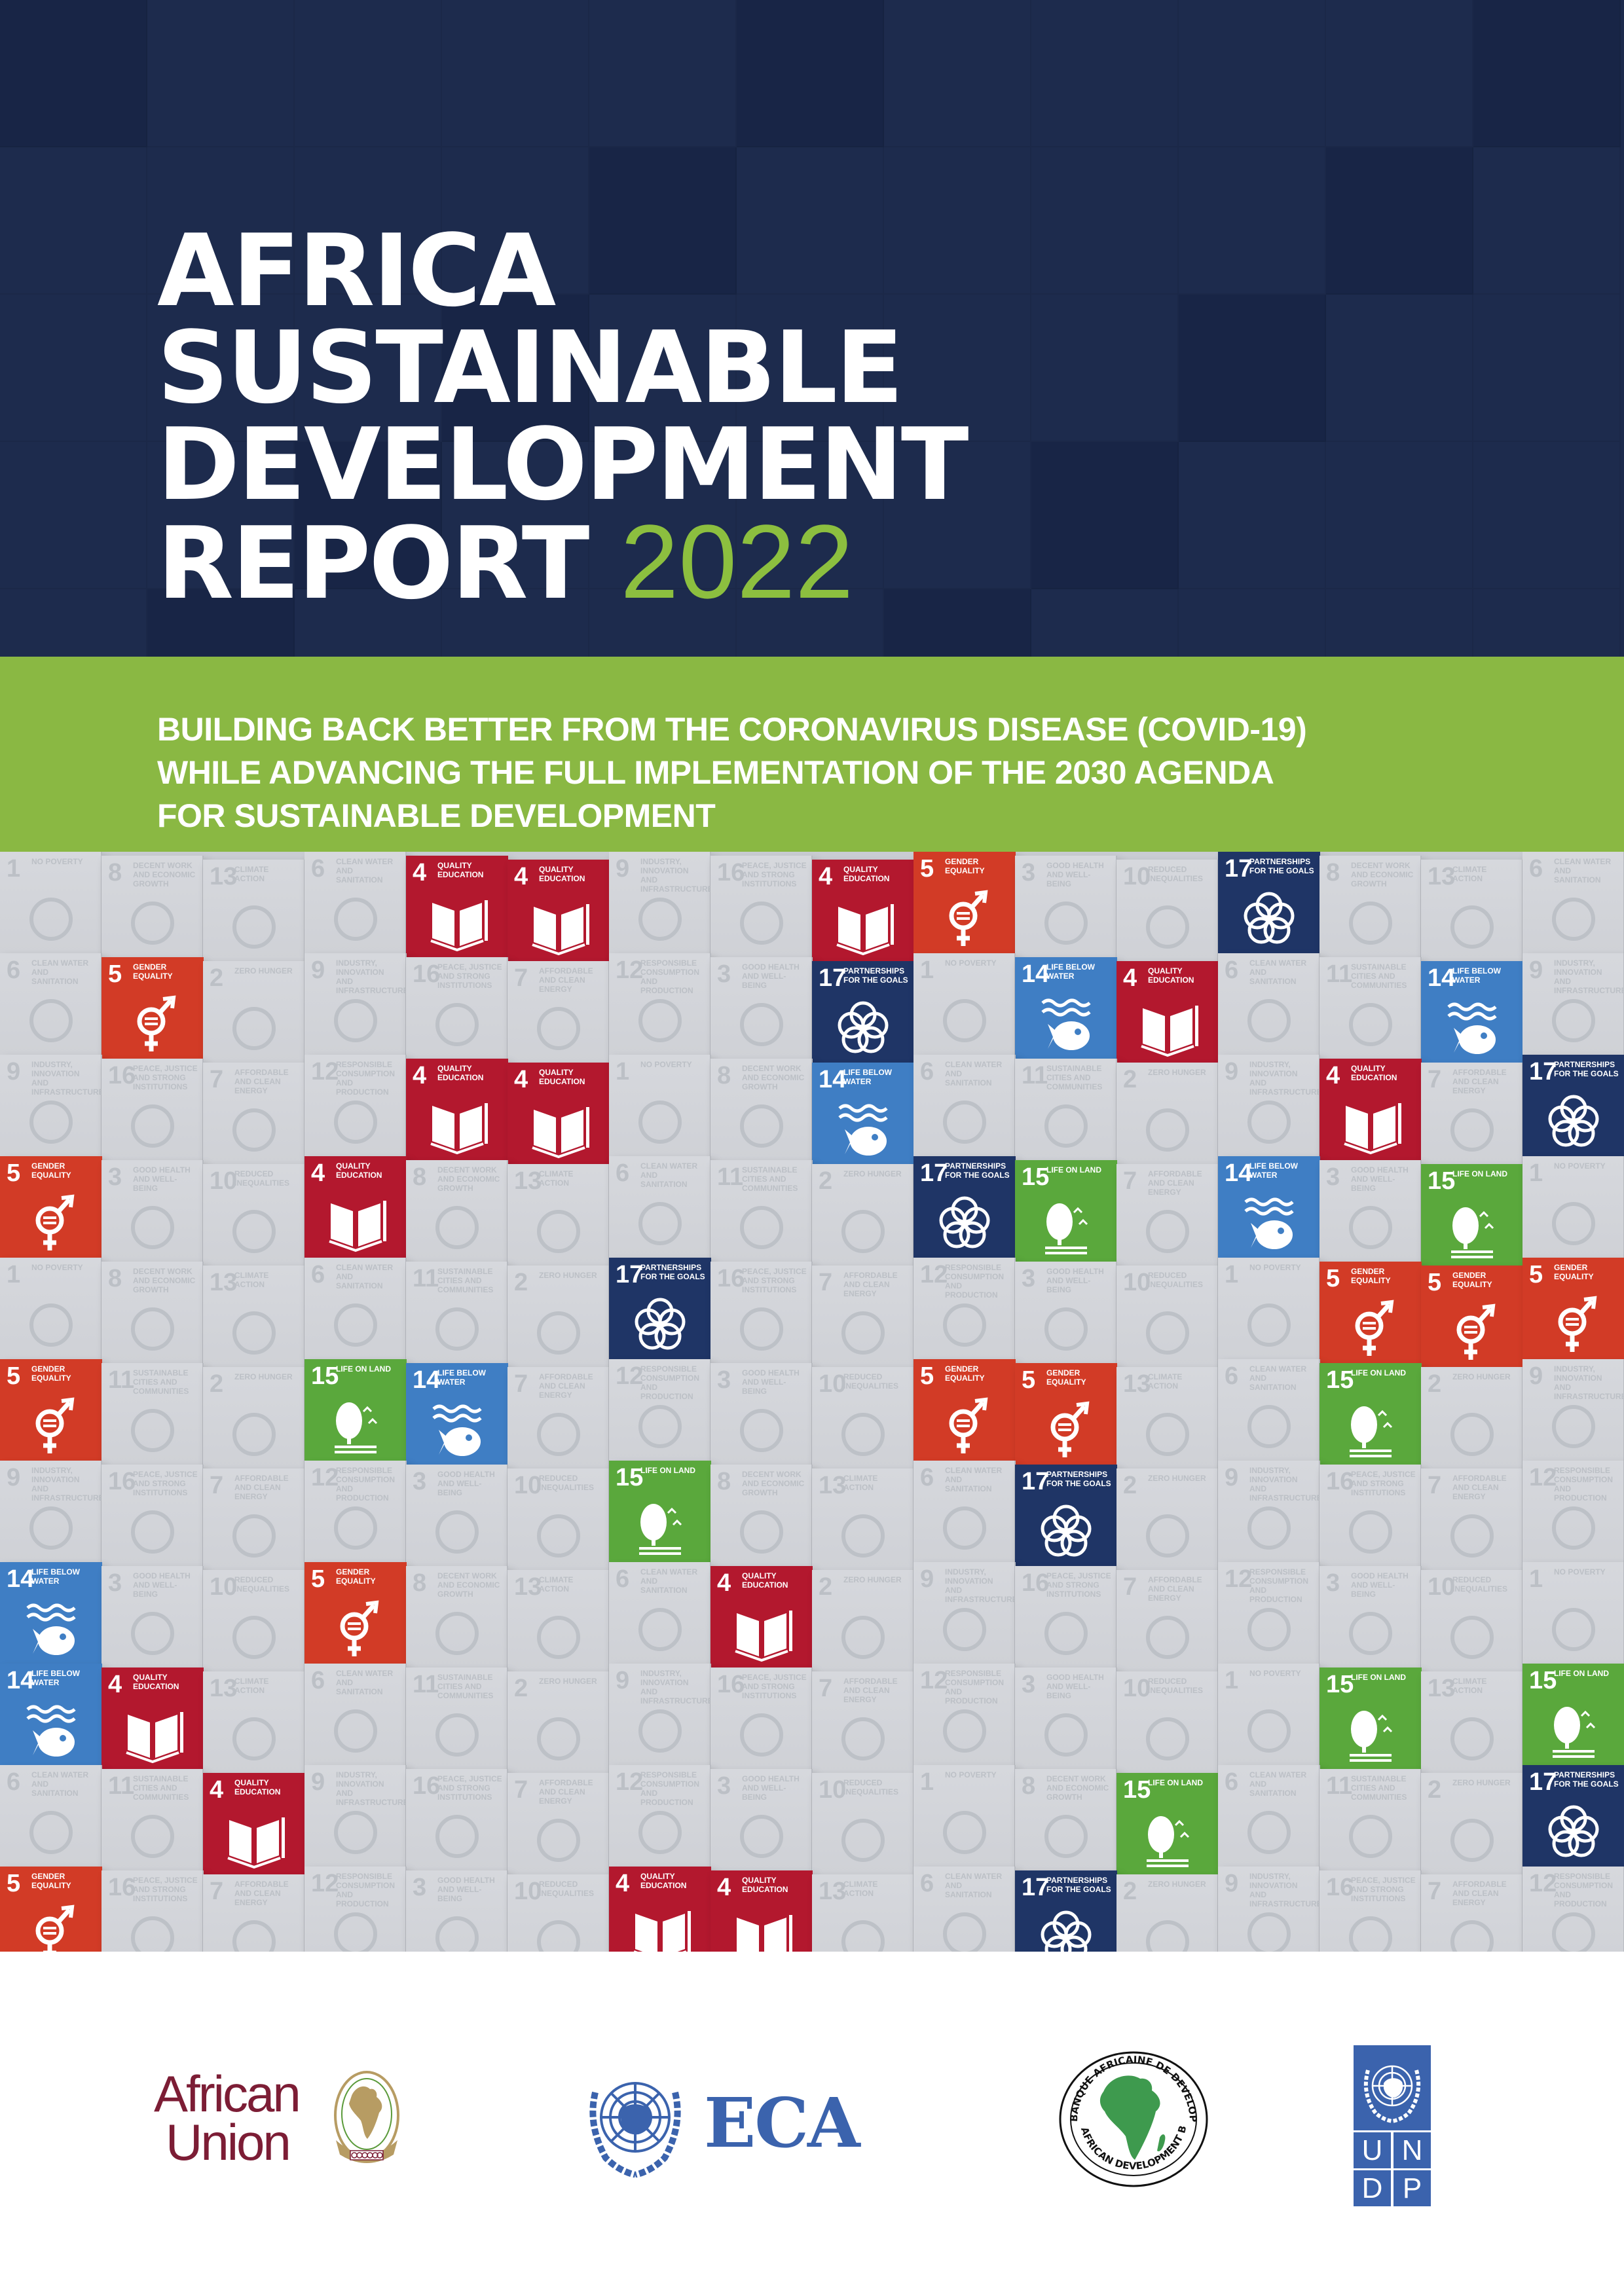 The height and width of the screenshot is (2296, 1624). What do you see at coordinates (51, 1309) in the screenshot?
I see `sdg-tile-faded: 1 No Poverty` at bounding box center [51, 1309].